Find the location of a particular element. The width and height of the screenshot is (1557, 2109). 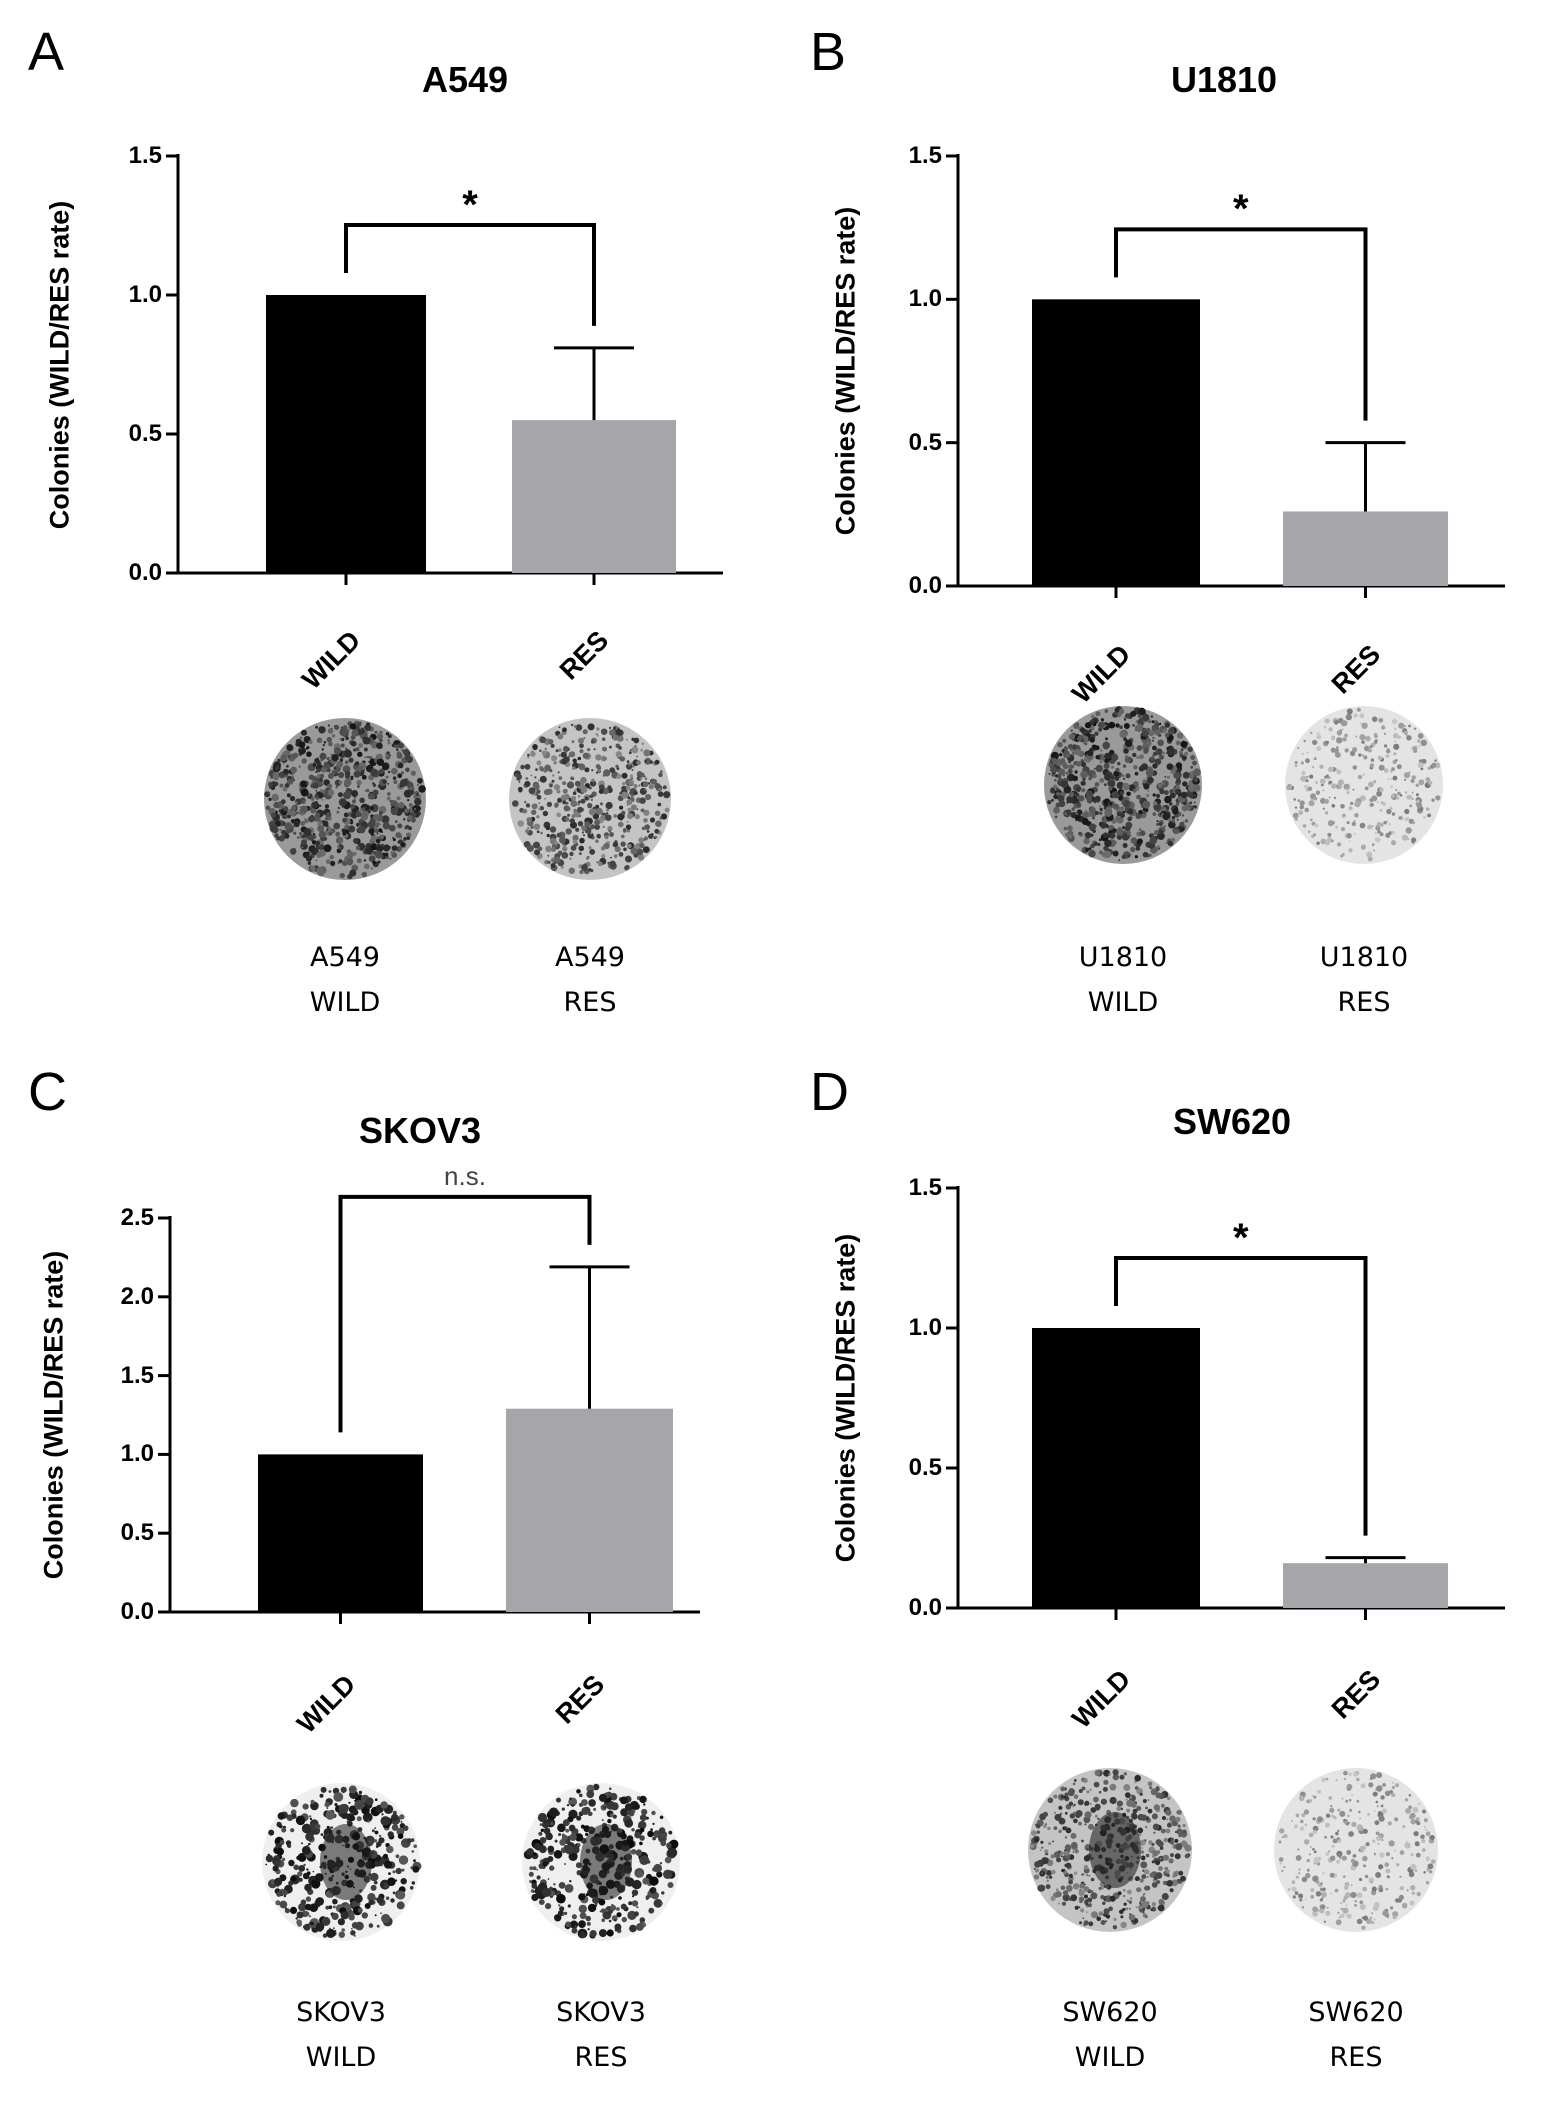

colony-plate-image is located at coordinates (1364, 785).